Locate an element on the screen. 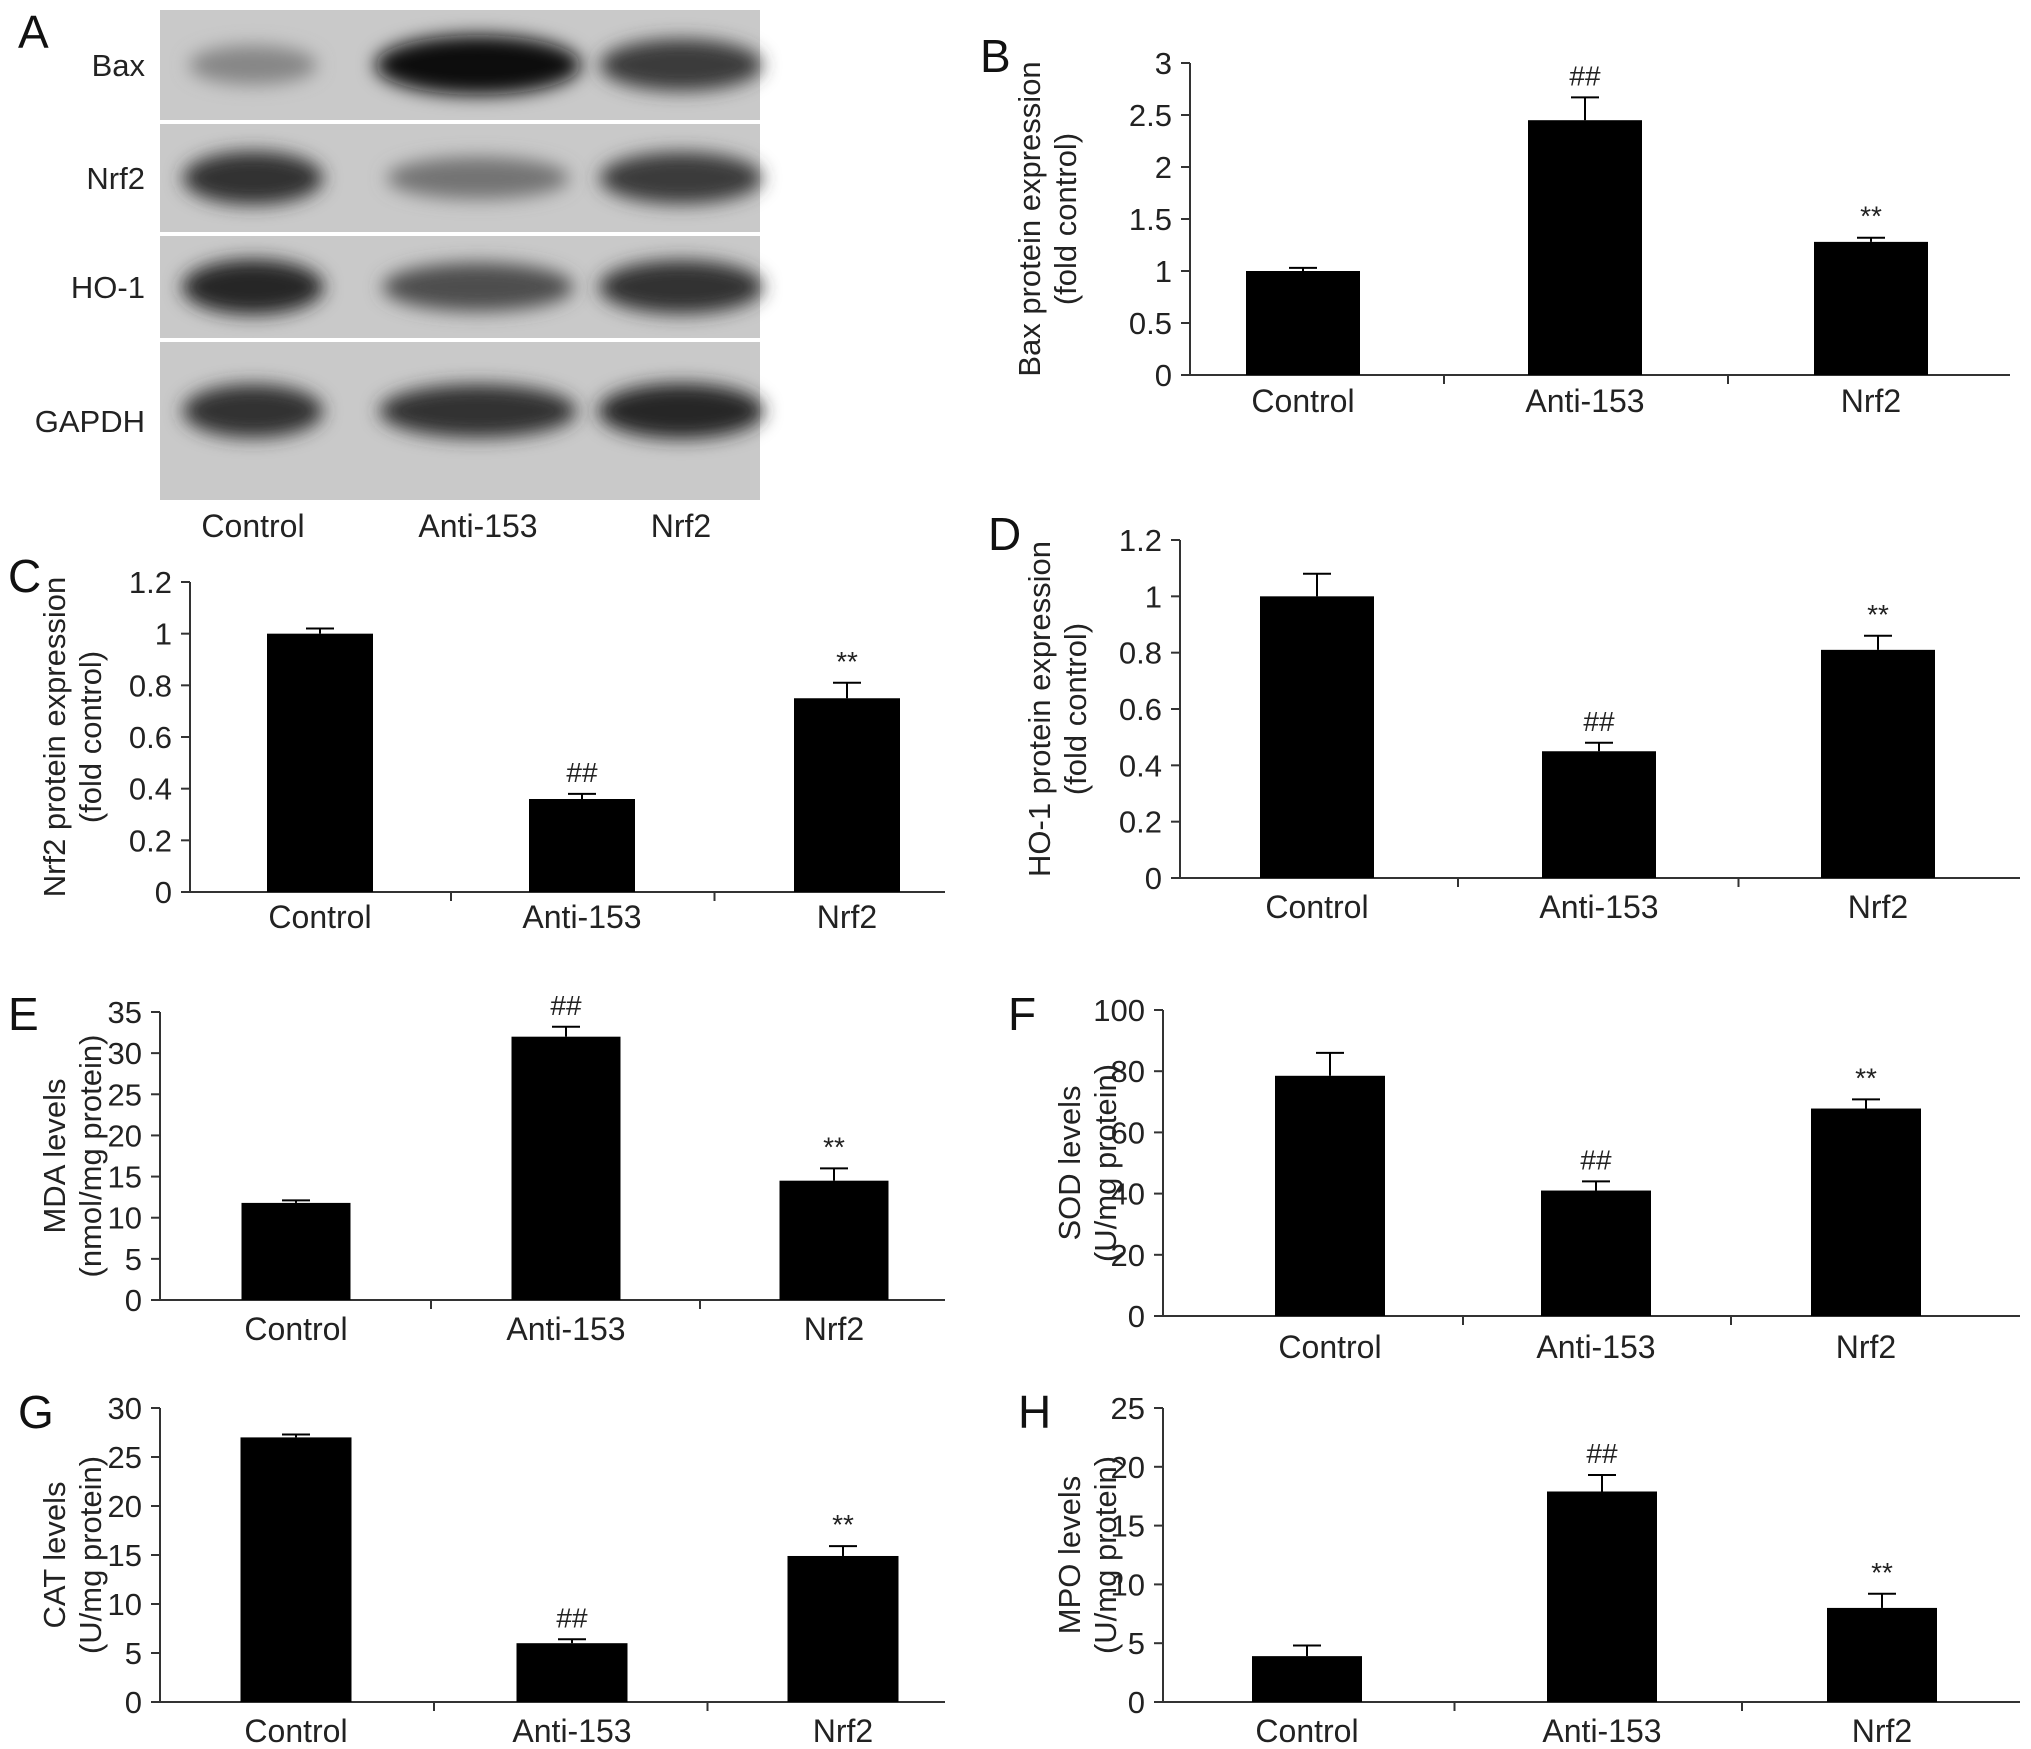 This screenshot has width=2031, height=1749. blot-row-label-ho-1: HO-1 is located at coordinates (108, 287).